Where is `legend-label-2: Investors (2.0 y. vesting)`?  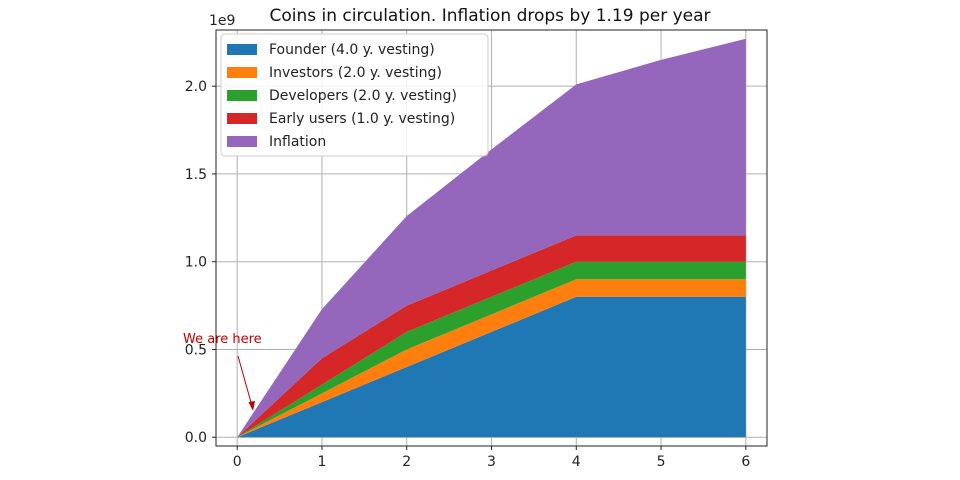 legend-label-2: Investors (2.0 y. vesting) is located at coordinates (355, 73).